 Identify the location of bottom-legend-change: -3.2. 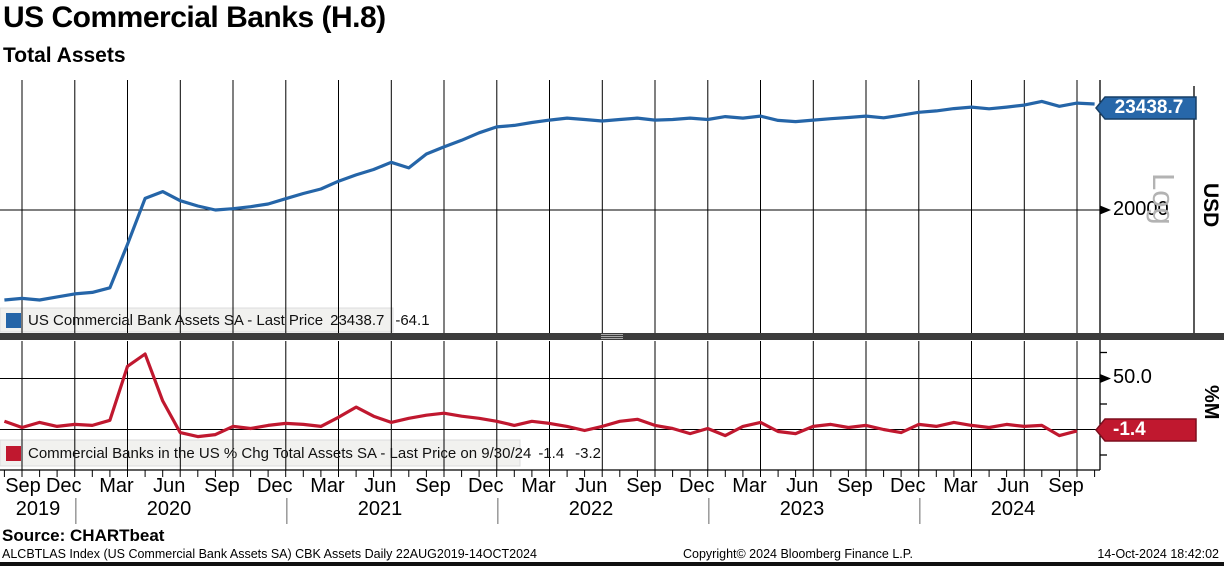
(588, 453).